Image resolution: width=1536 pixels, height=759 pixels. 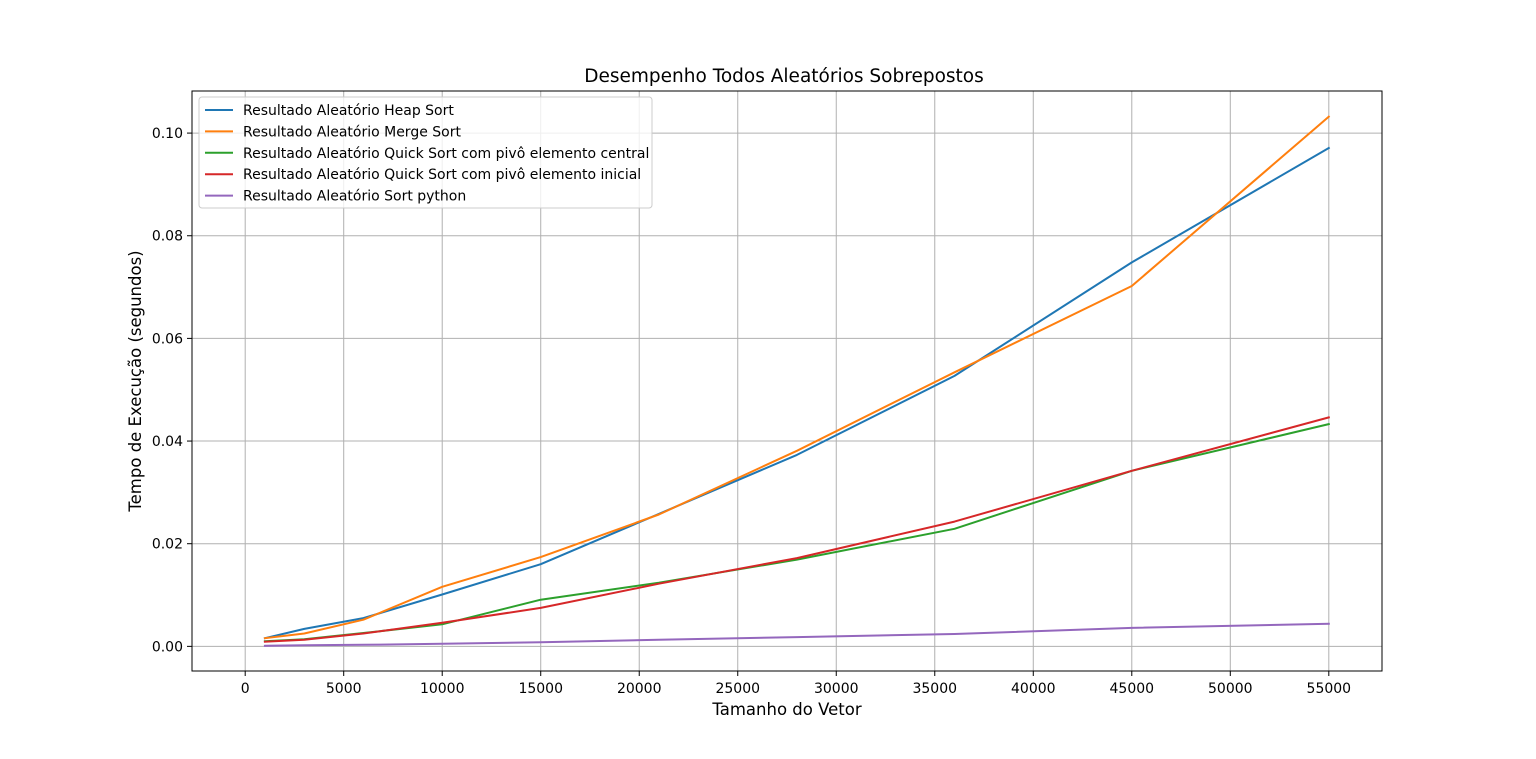 I want to click on legend-label: Resultado Aleatório Heap Sort, so click(x=348, y=111).